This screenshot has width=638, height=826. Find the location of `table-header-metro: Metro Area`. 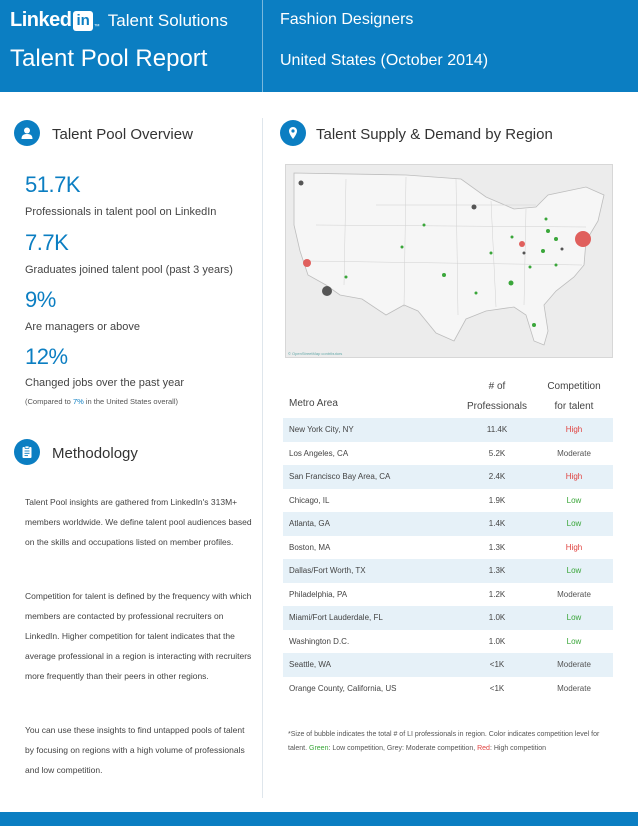

table-header-metro: Metro Area is located at coordinates (313, 403).